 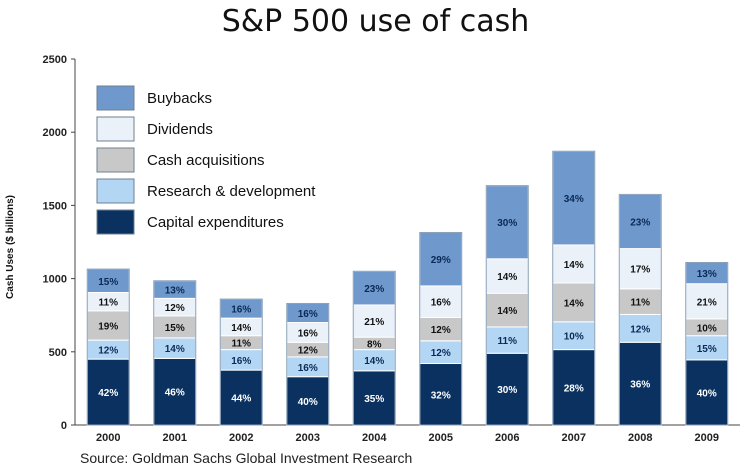 What do you see at coordinates (574, 336) in the screenshot?
I see `bar-segment-research-development-2007` at bounding box center [574, 336].